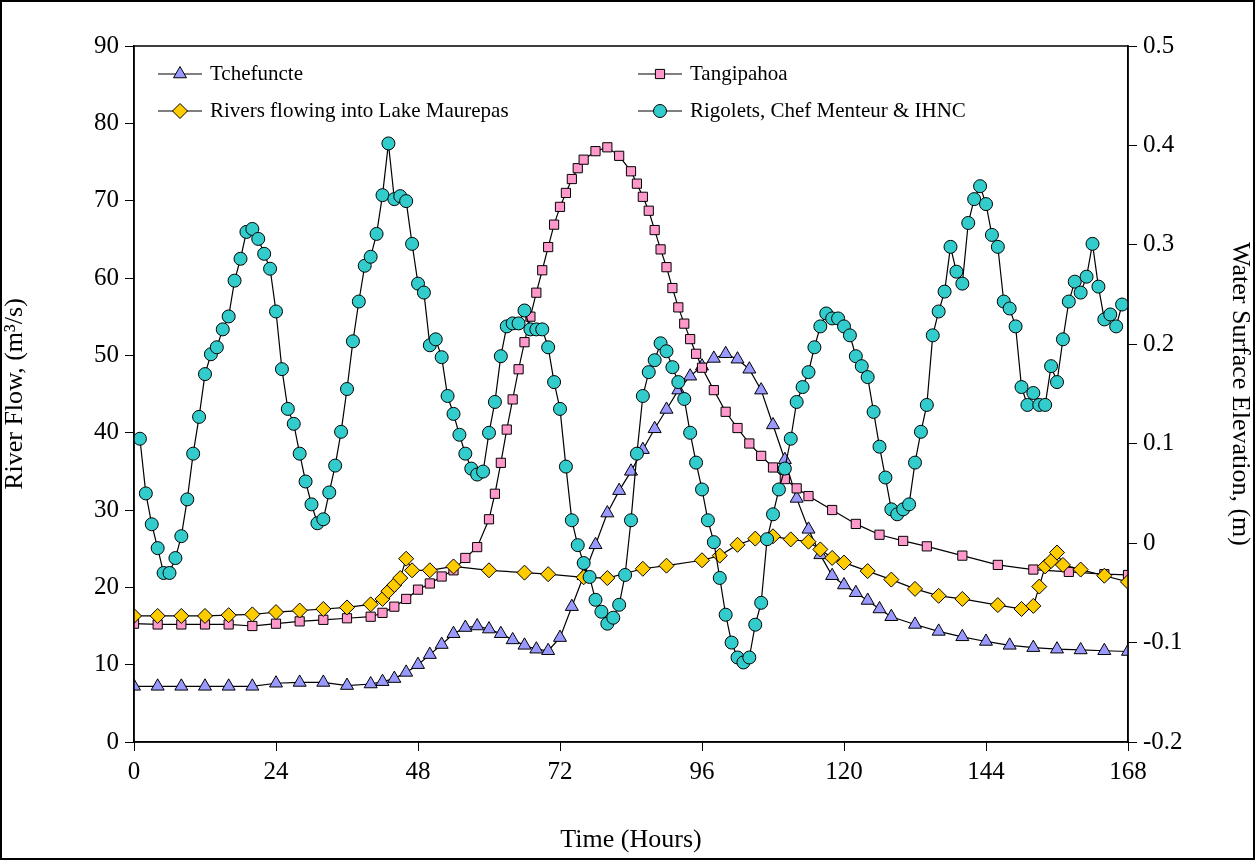 This screenshot has width=1255, height=860. What do you see at coordinates (106, 663) in the screenshot?
I see `y-tick-label: 10` at bounding box center [106, 663].